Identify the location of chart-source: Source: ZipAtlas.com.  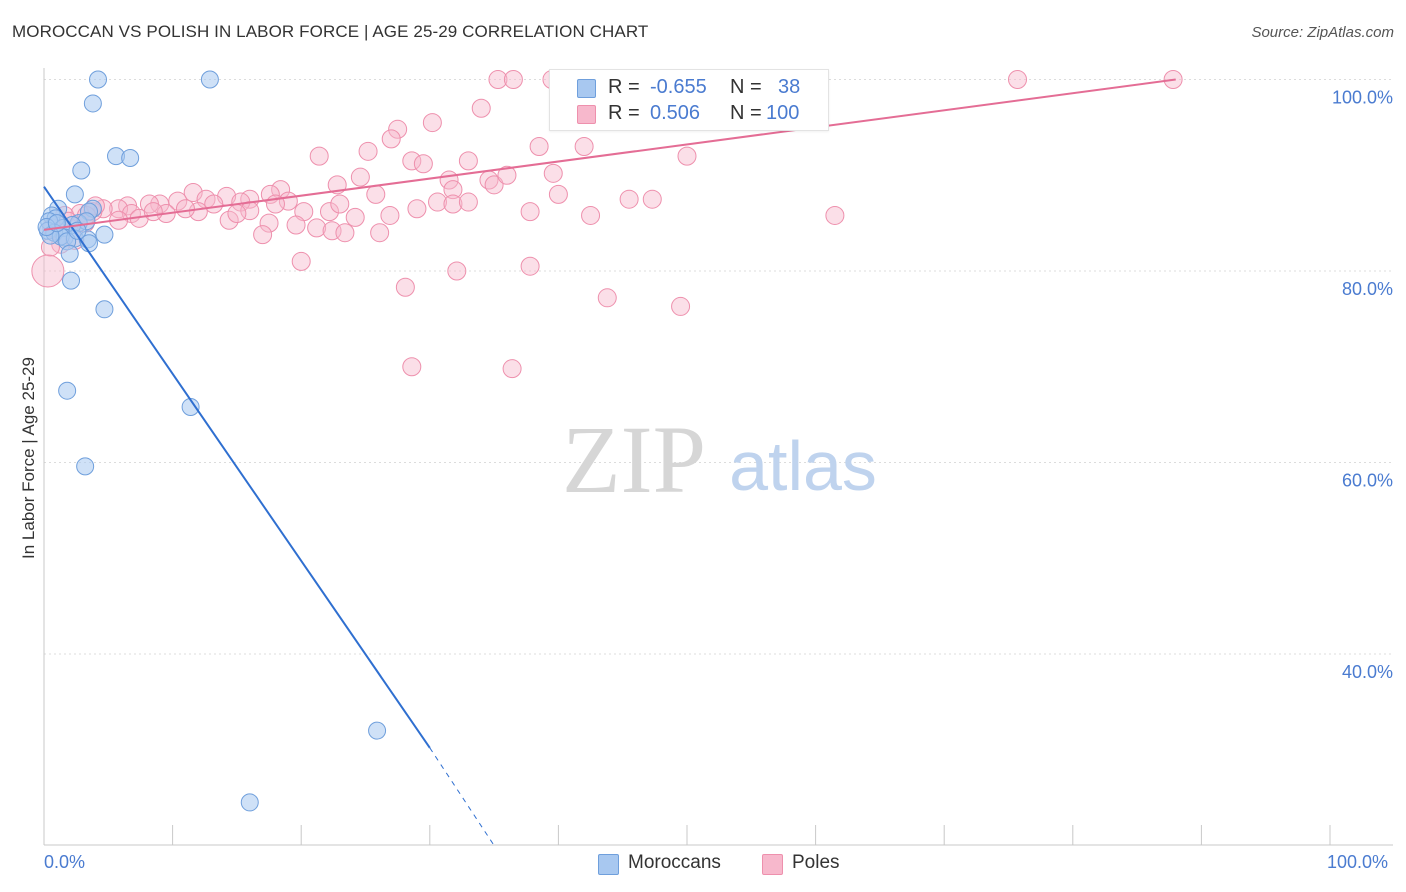
(1322, 32).